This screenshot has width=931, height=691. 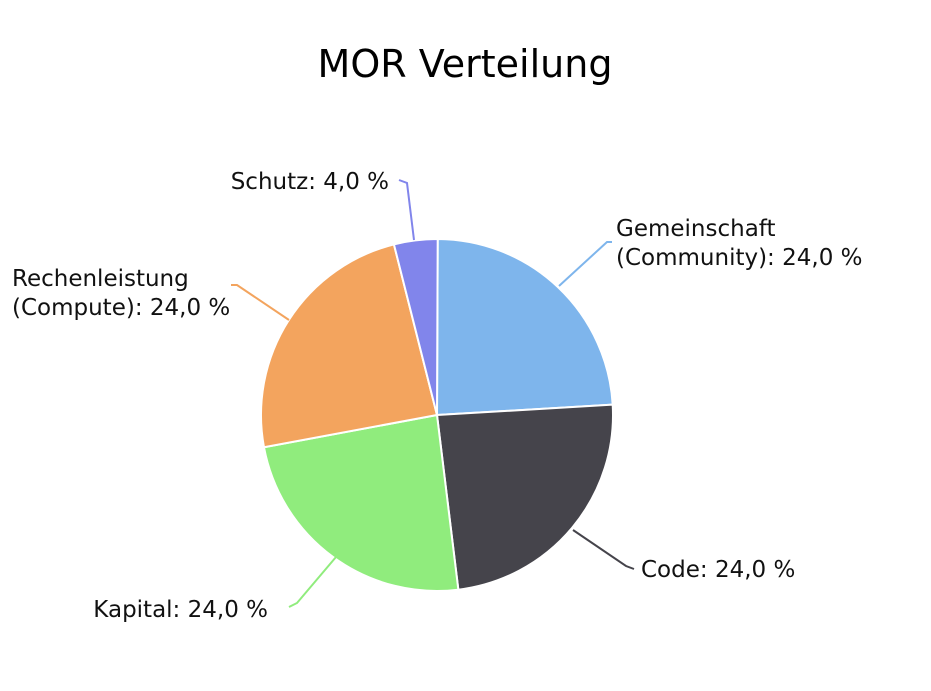 What do you see at coordinates (415, 327) in the screenshot?
I see `pie-slice-schutz` at bounding box center [415, 327].